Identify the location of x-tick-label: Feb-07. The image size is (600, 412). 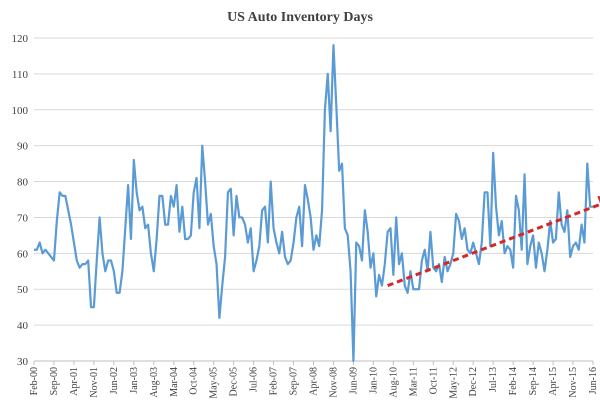
(274, 381).